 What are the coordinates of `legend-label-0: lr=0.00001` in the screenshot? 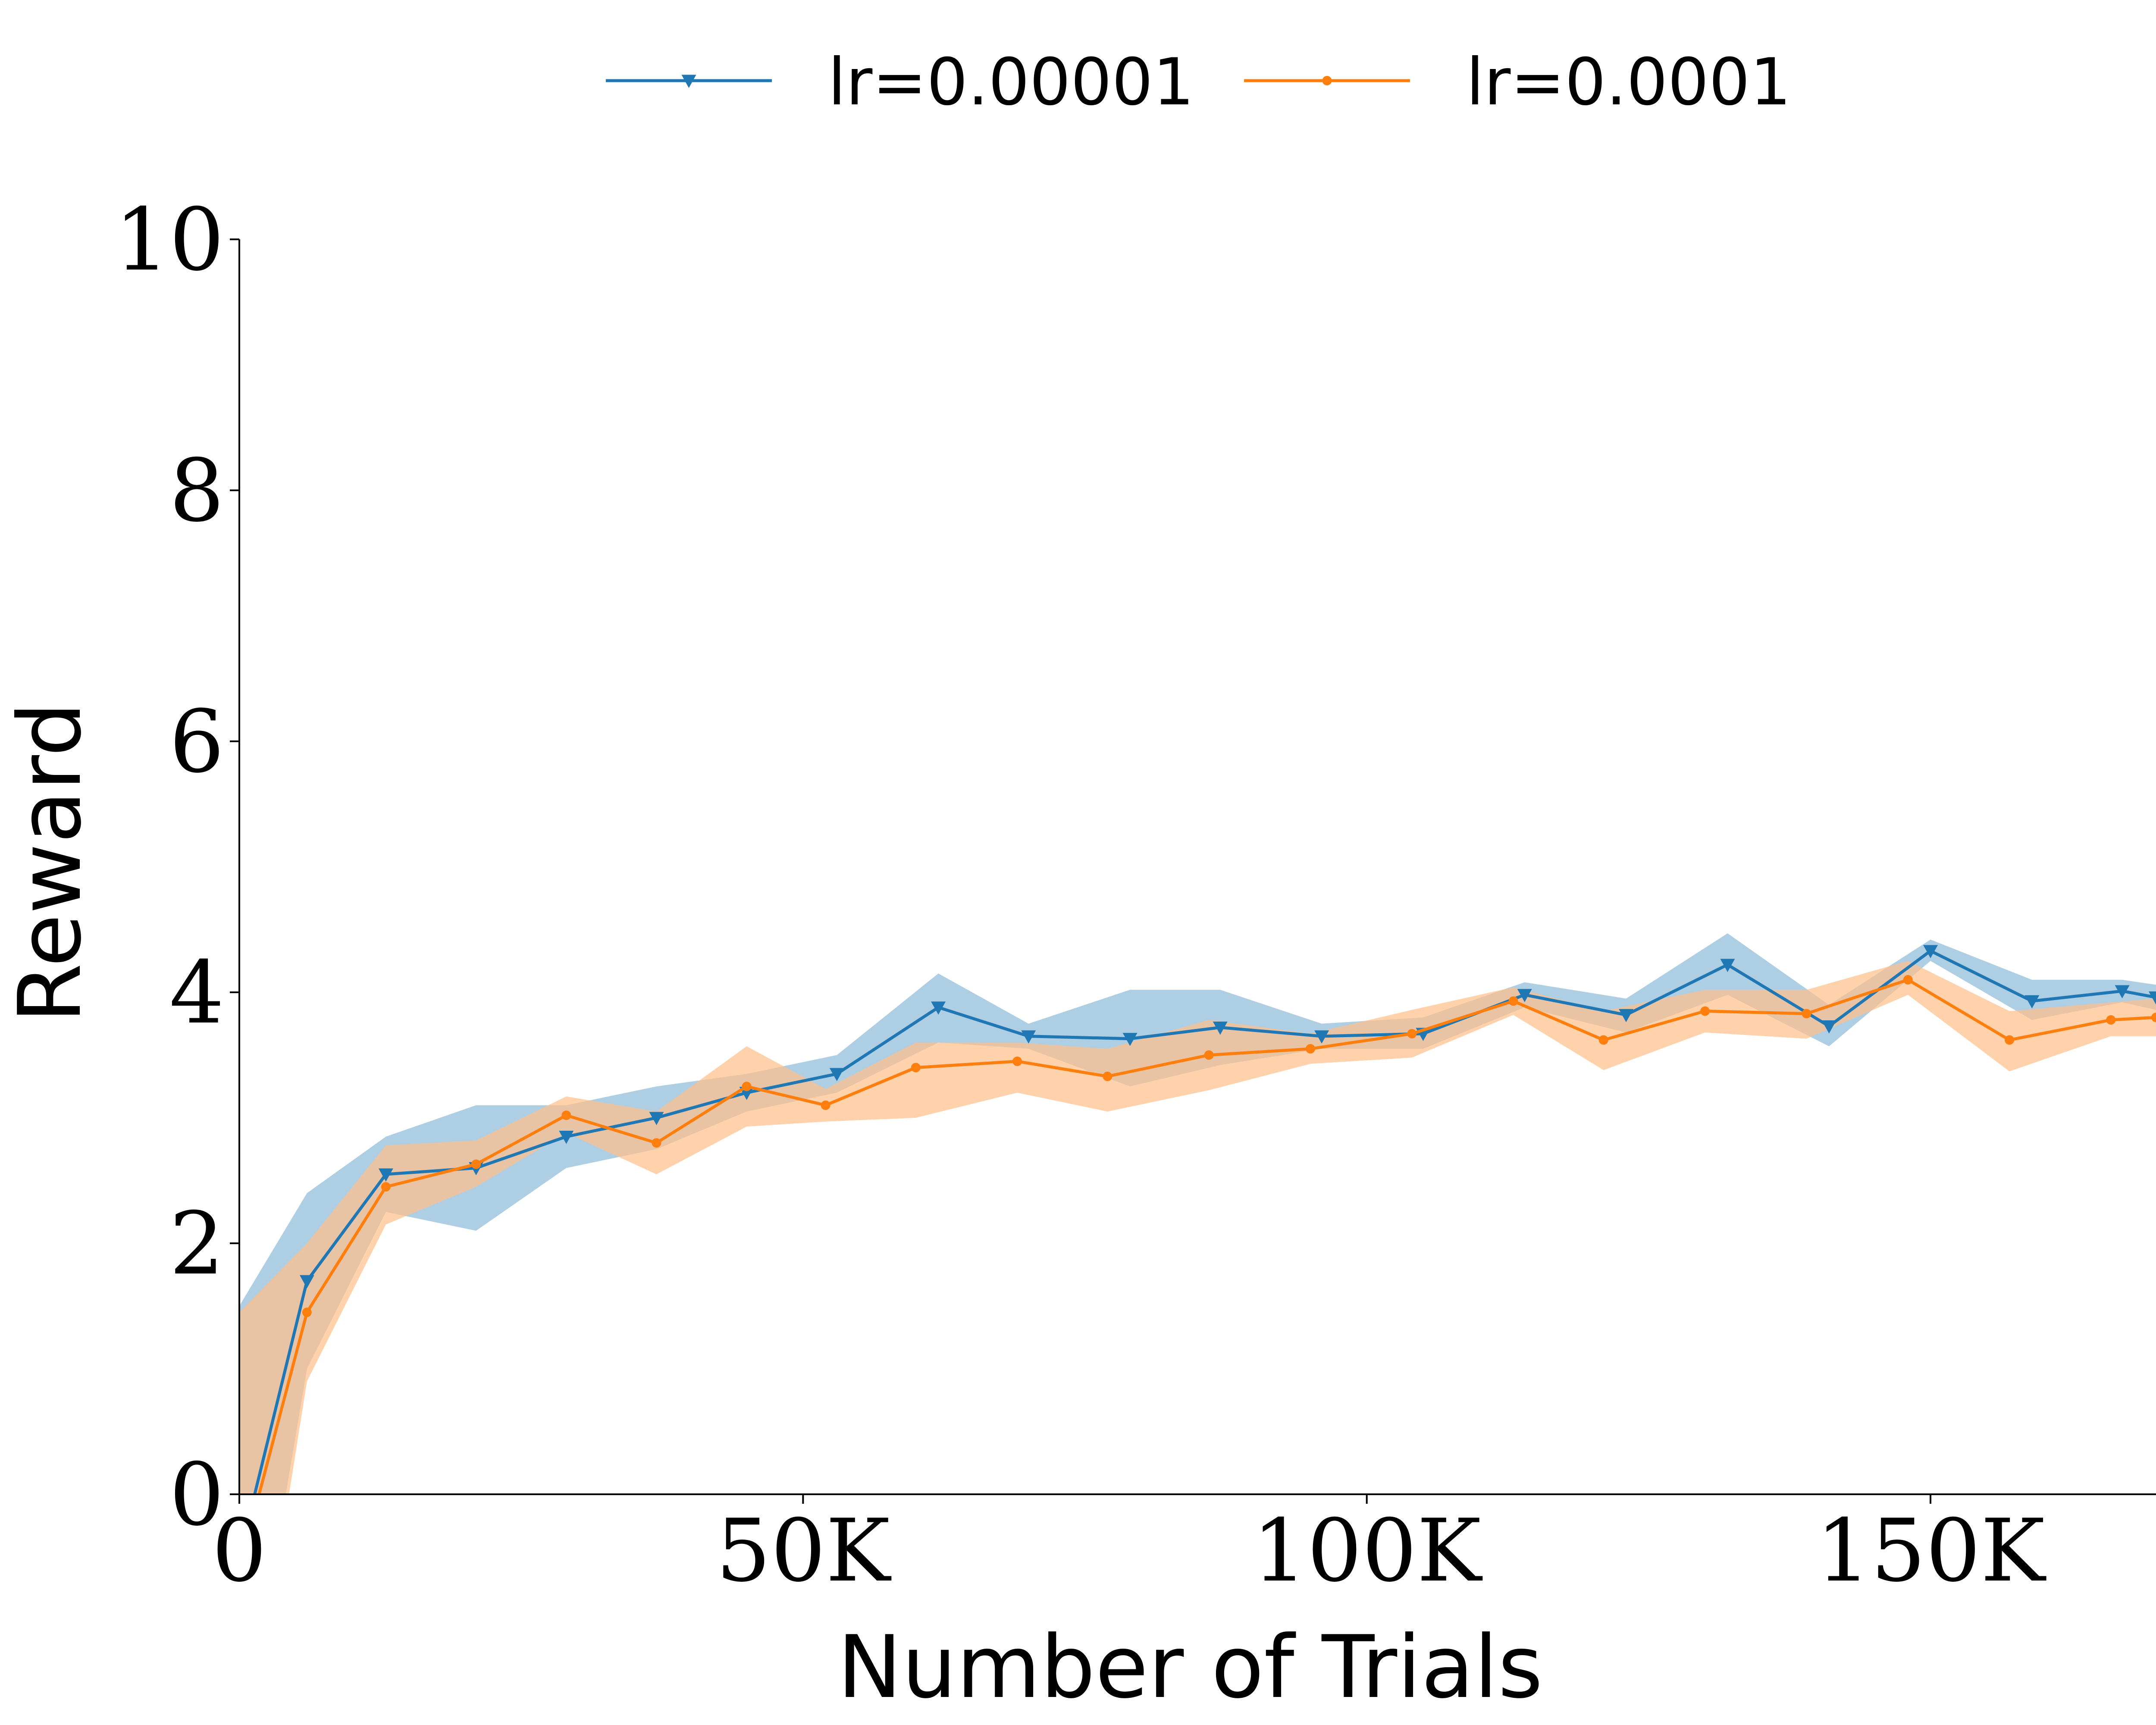 It's located at (1011, 83).